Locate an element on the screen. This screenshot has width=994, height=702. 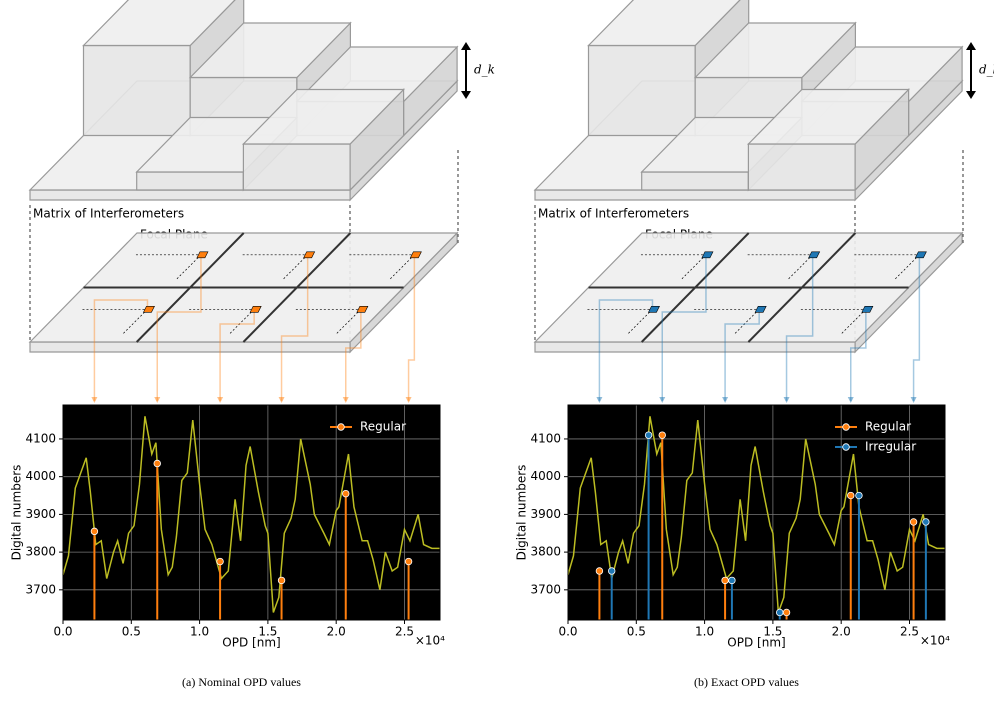
y-tick-label: 3700 is located at coordinates (545, 589).